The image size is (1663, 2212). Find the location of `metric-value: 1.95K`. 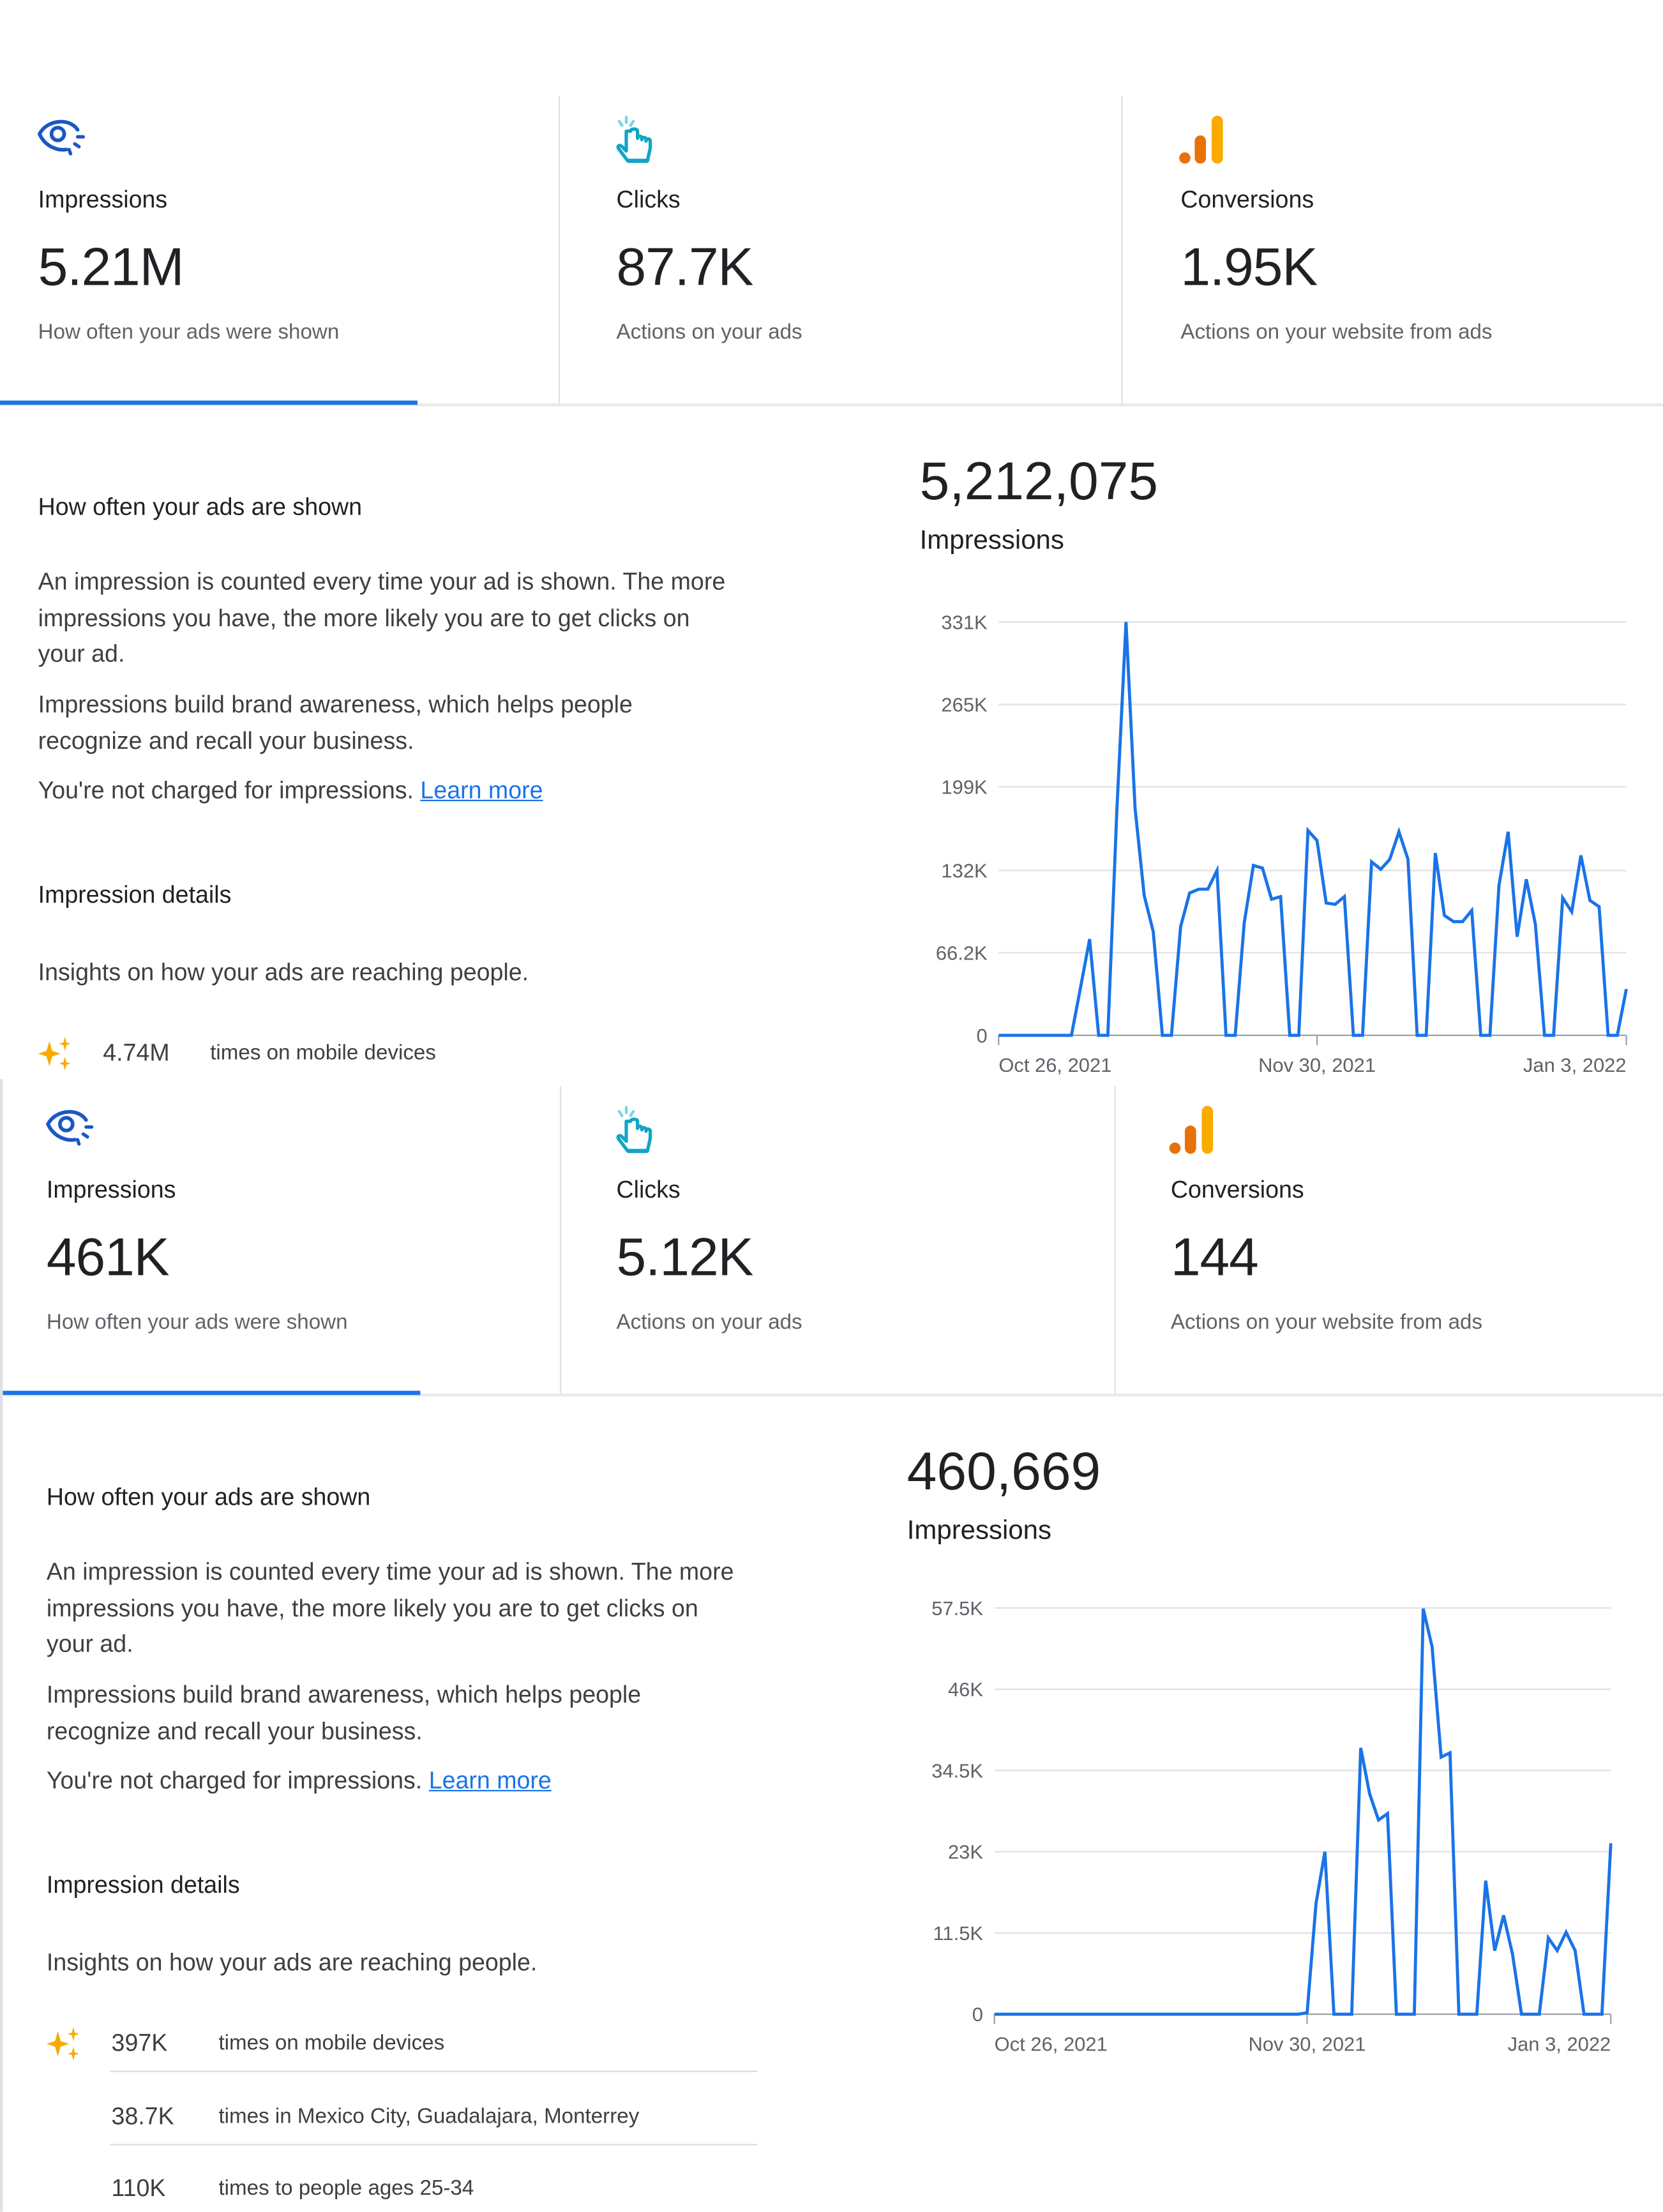

metric-value: 1.95K is located at coordinates (1248, 268).